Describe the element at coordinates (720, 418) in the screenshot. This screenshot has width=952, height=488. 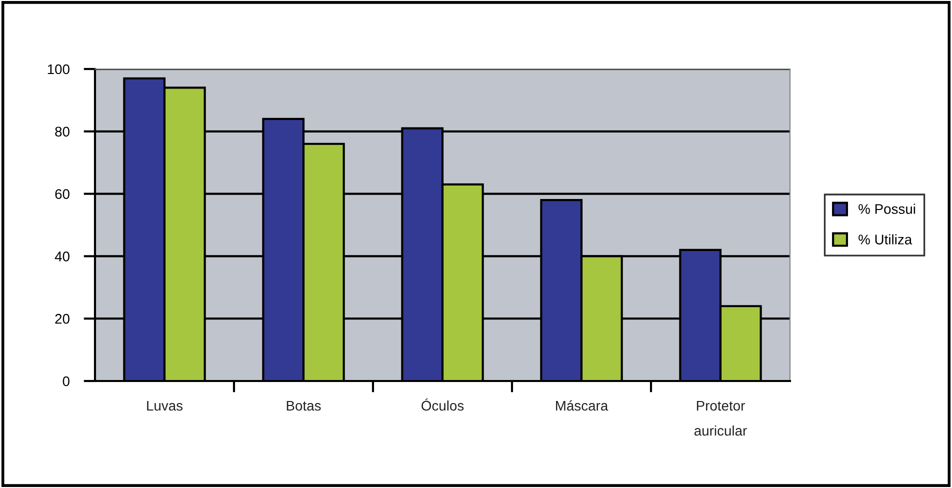
I see `x-tick-label: Protetor auricular` at that location.